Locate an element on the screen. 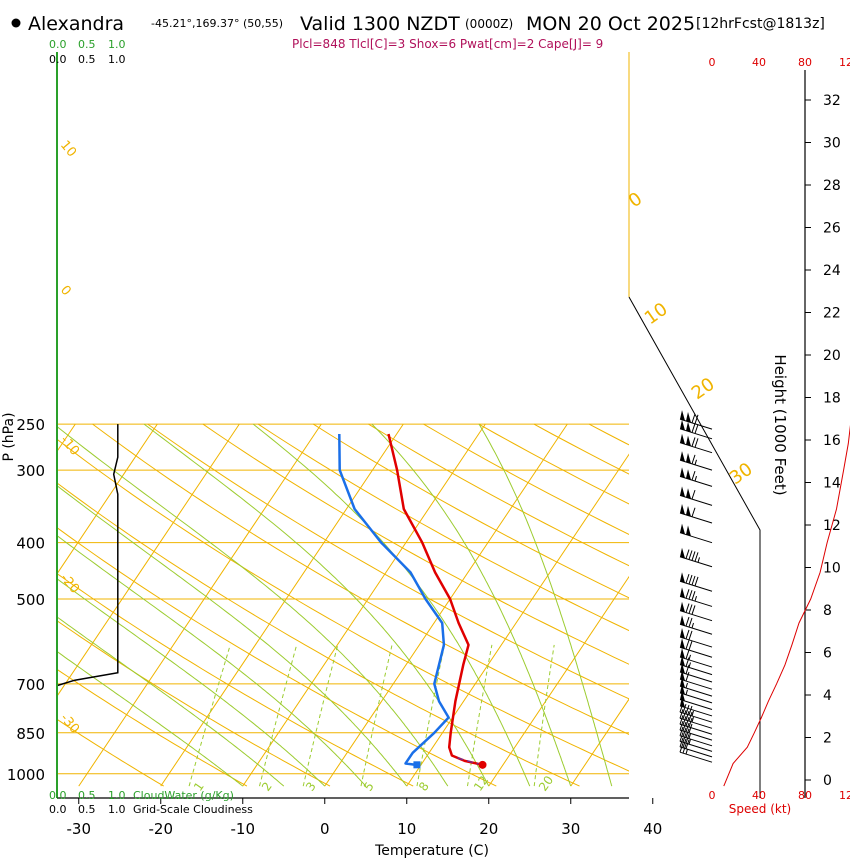  height-tick-label: 2 is located at coordinates (827, 739).